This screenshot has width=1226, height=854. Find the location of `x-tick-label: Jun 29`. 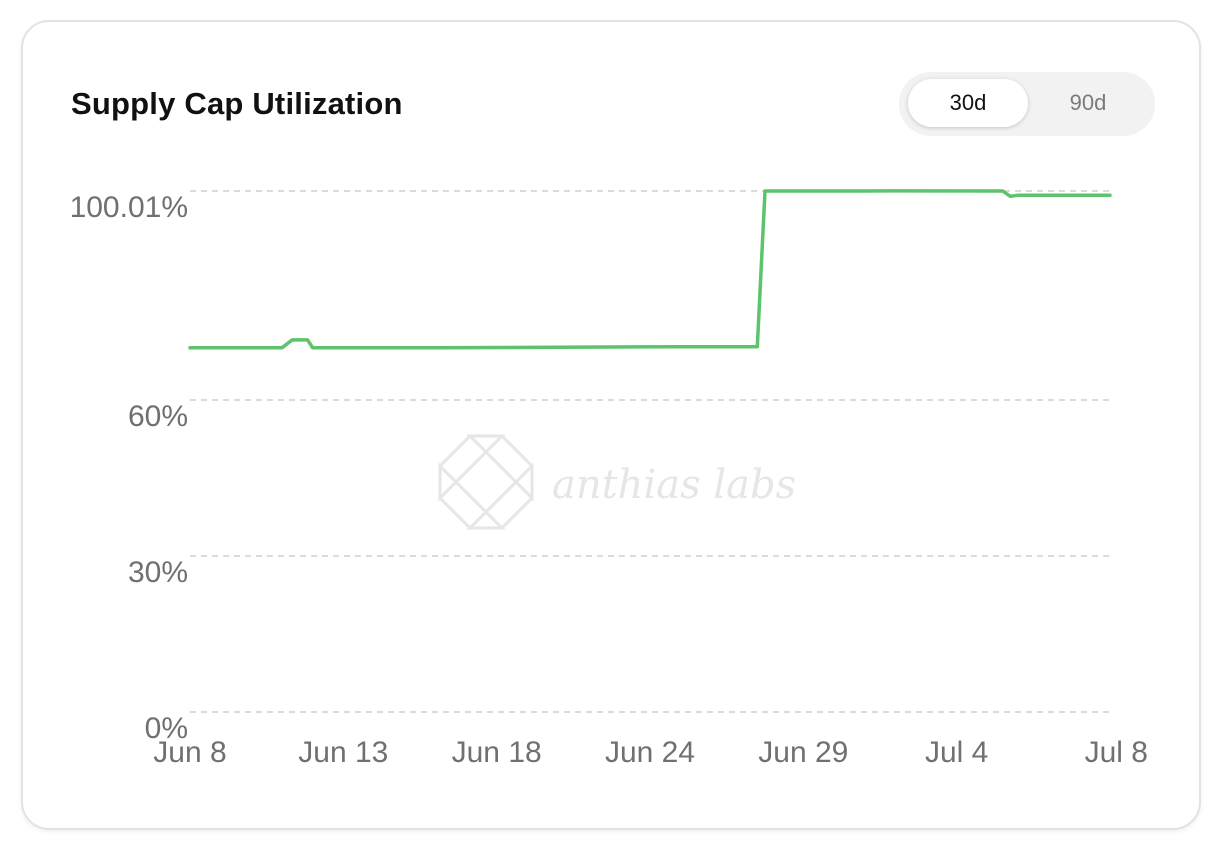

x-tick-label: Jun 29 is located at coordinates (803, 752).